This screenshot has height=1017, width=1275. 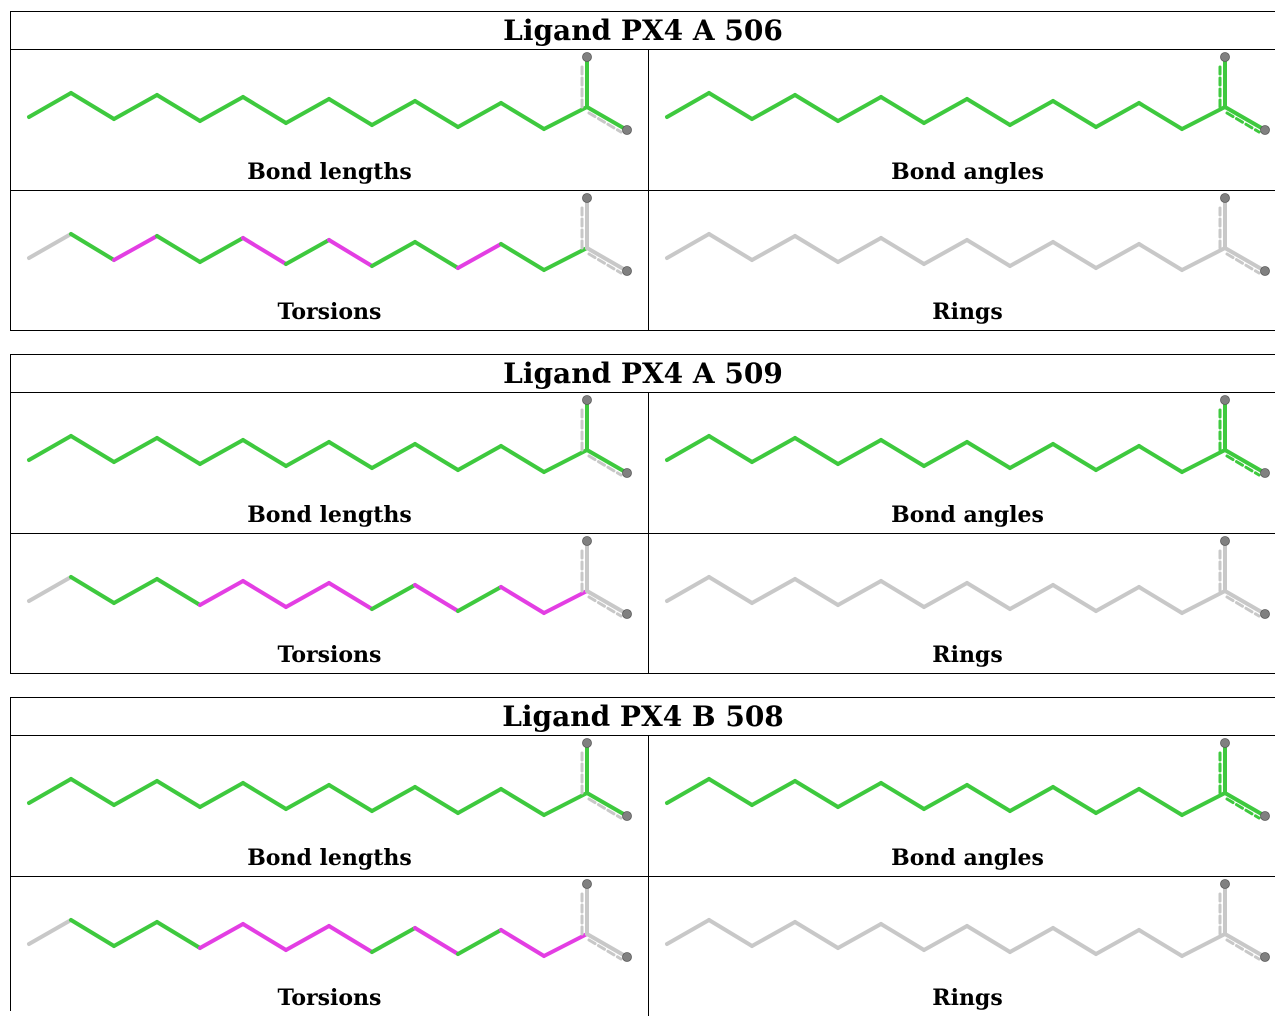 I want to click on panel-label: Bond angles, so click(x=967, y=515).